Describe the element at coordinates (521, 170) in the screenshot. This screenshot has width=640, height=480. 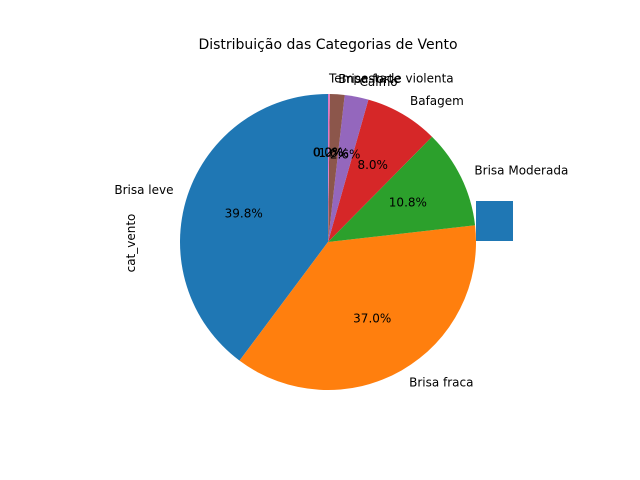
I see `slice-label-brisa-moderada: Brisa Moderada` at that location.